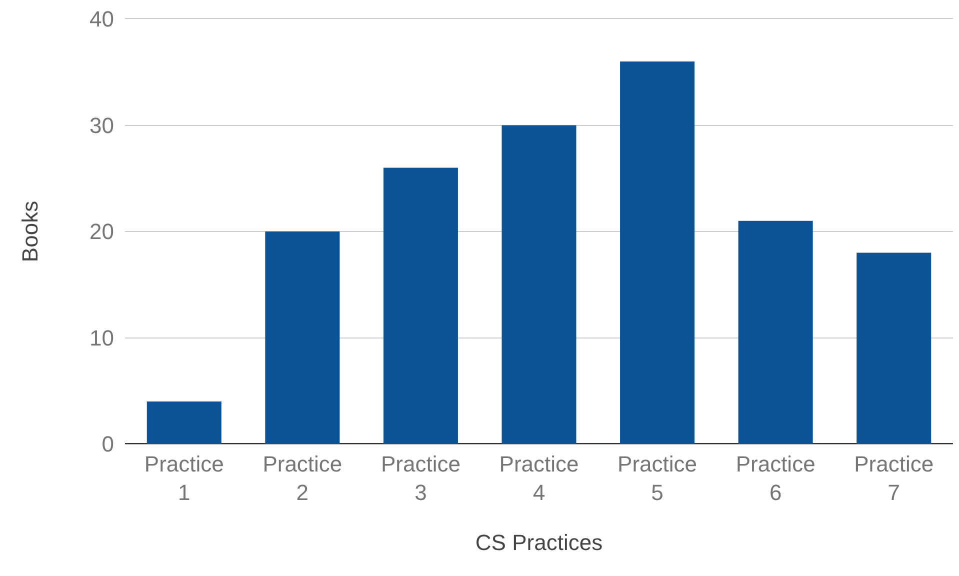 Image resolution: width=959 pixels, height=576 pixels. What do you see at coordinates (102, 231) in the screenshot?
I see `y-tick-label: 20` at bounding box center [102, 231].